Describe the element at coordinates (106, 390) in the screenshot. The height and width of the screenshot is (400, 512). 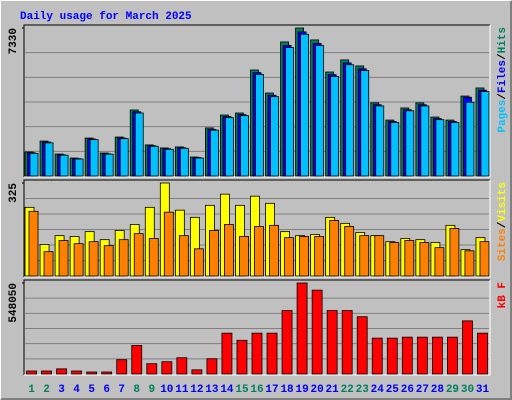
I see `x-tick-label: 6` at that location.